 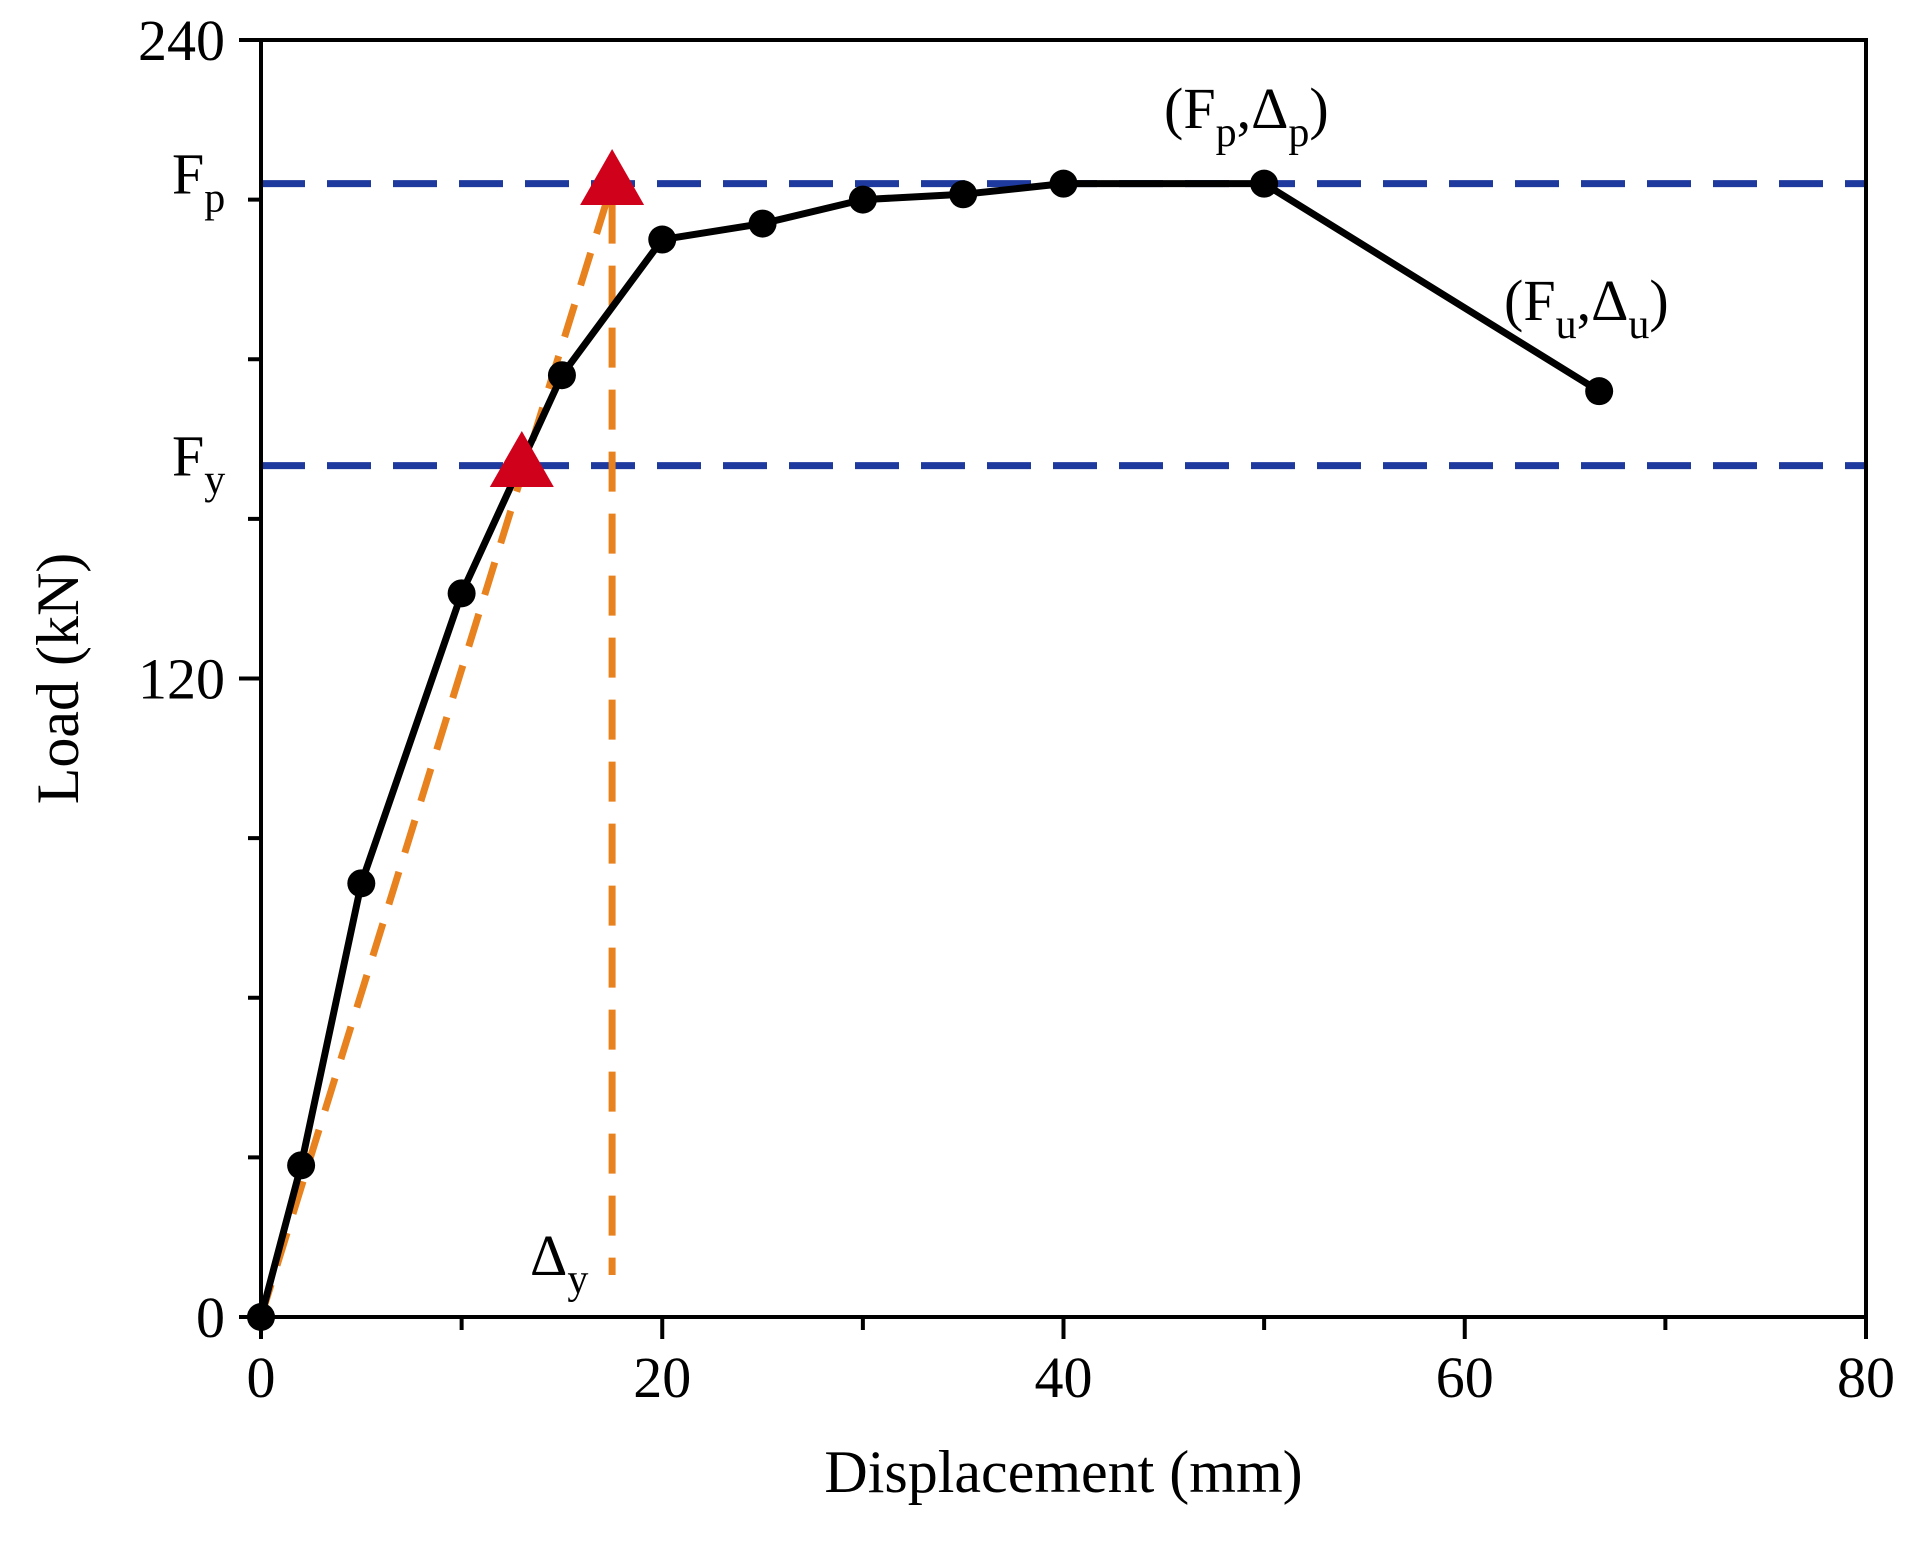 I want to click on x-tick-label: 40, so click(x=1064, y=1377).